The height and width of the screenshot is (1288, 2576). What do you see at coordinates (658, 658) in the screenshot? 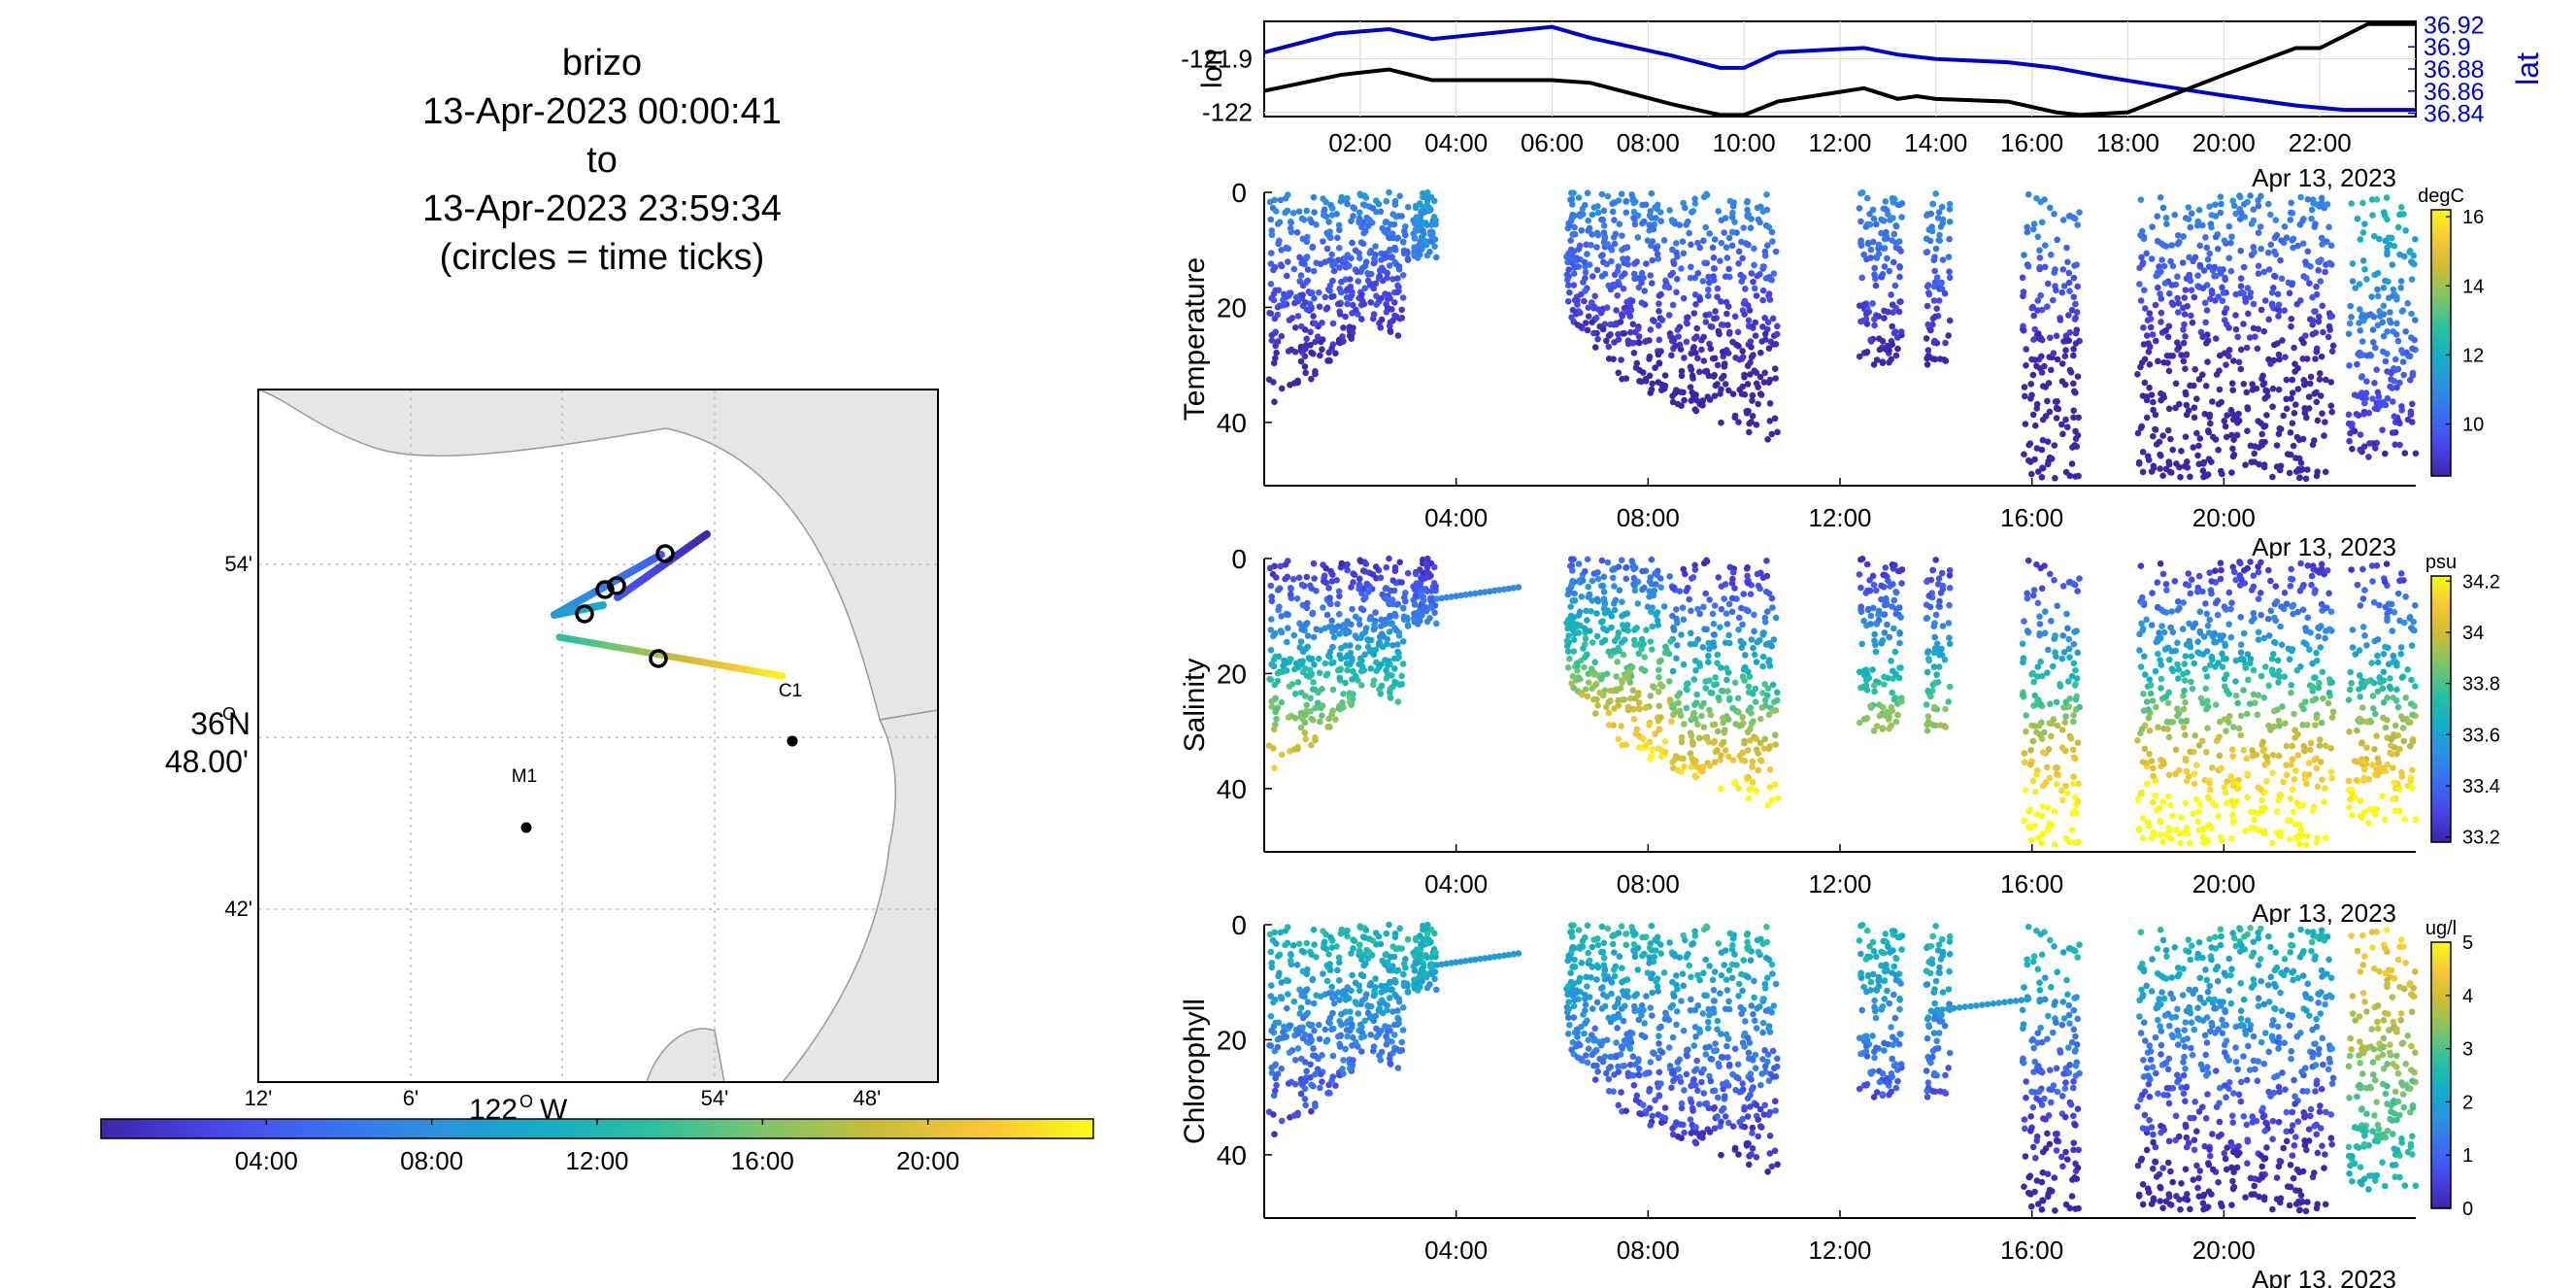
I see `time-tick-circle` at bounding box center [658, 658].